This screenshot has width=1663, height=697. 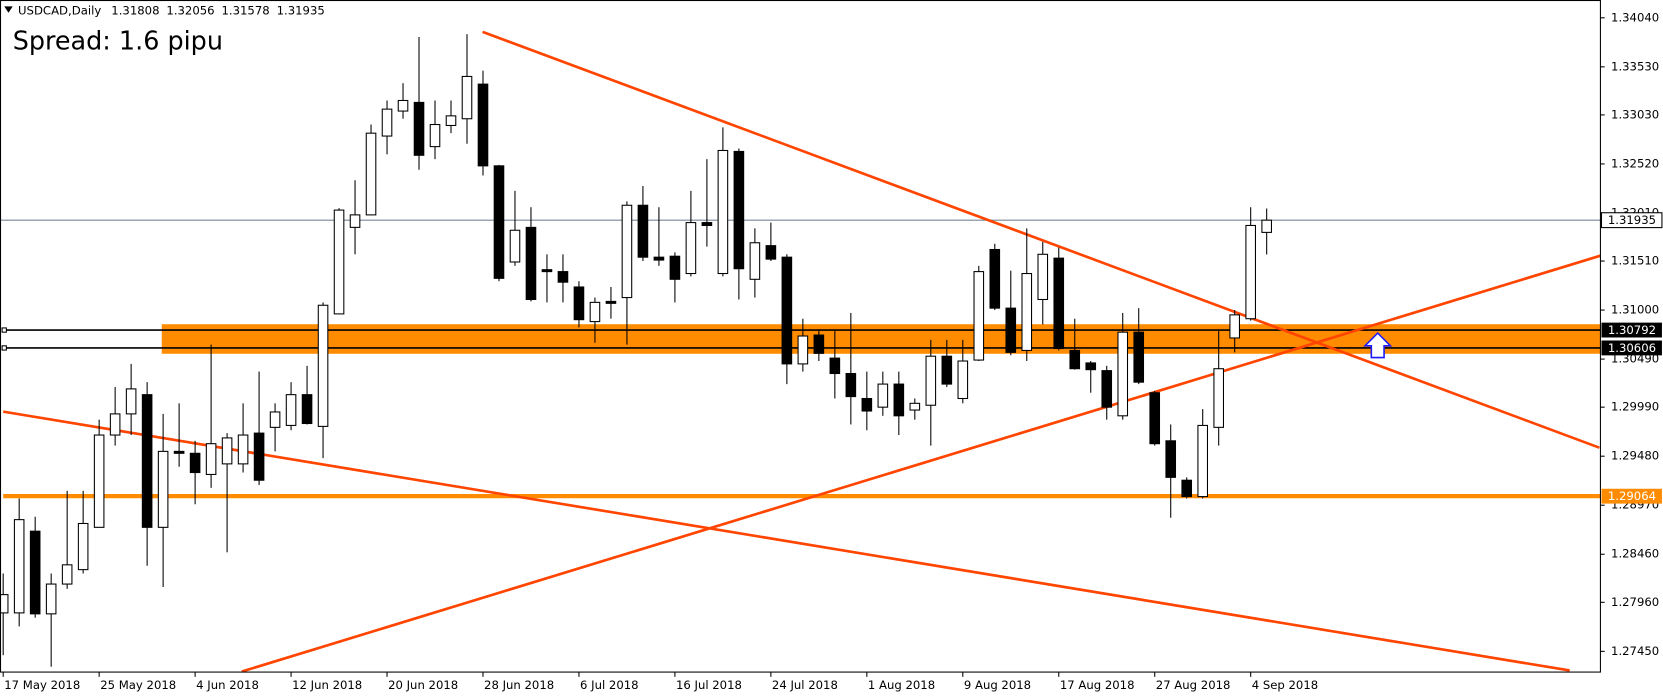 I want to click on x-tick-label: 25 May 2018, so click(x=138, y=685).